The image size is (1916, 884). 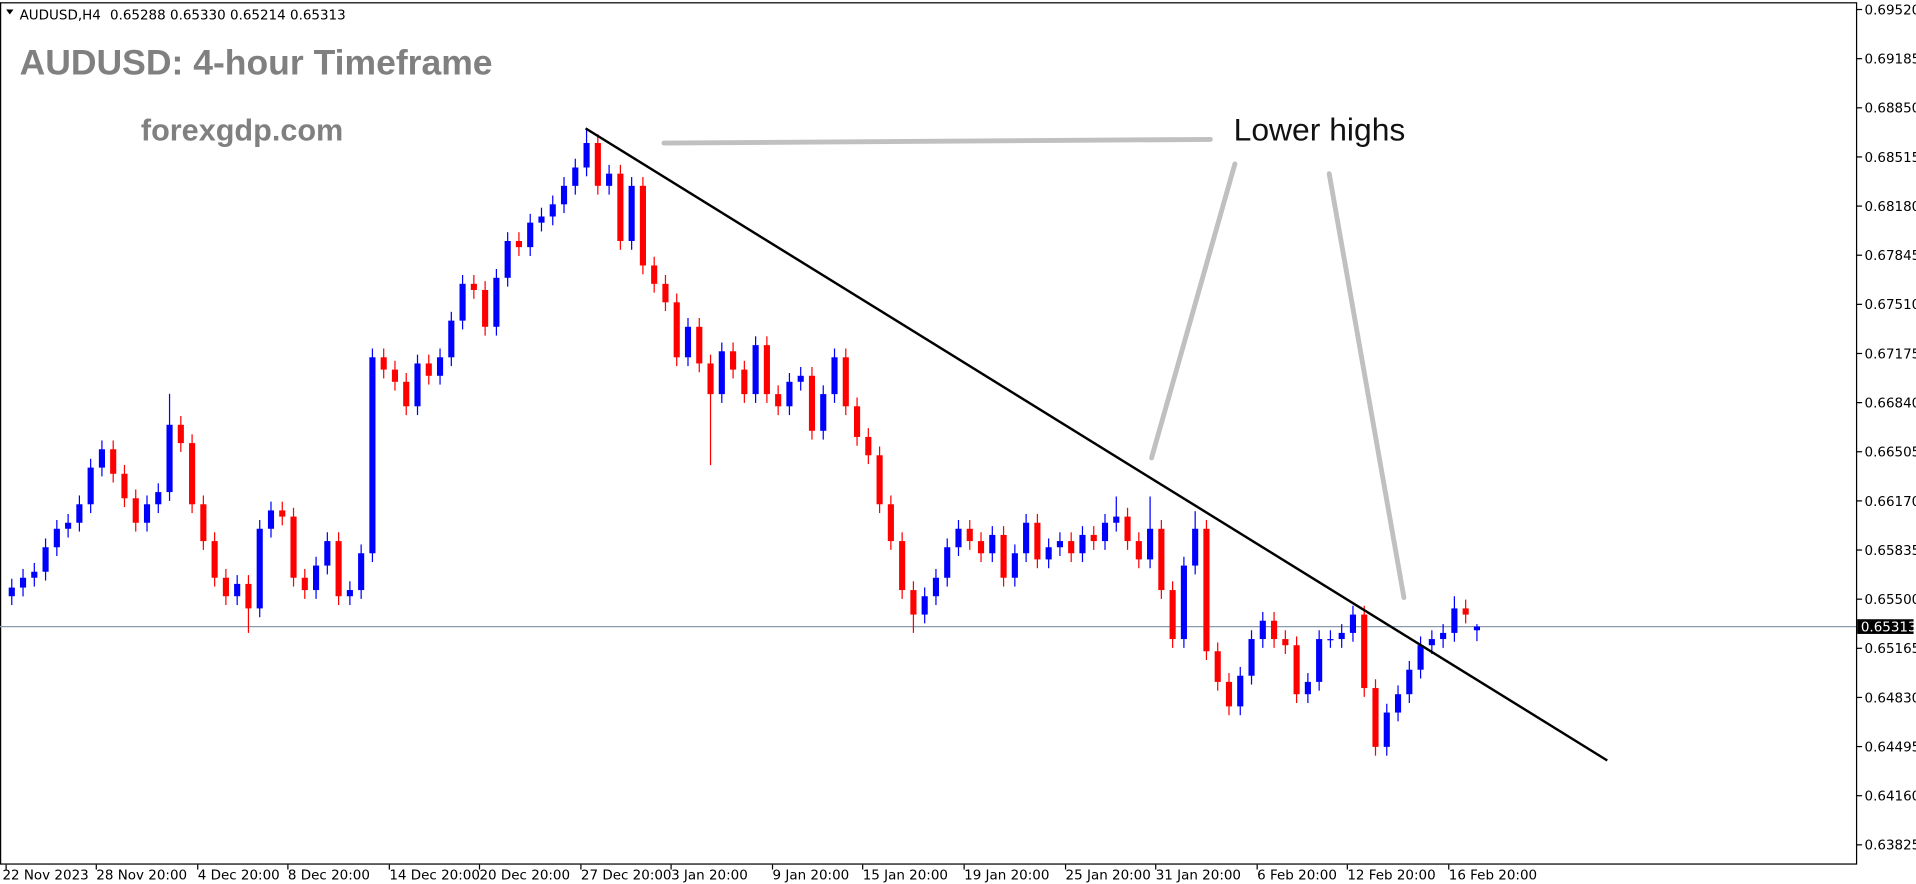 I want to click on bid-label: 0.65313, so click(x=1888, y=627).